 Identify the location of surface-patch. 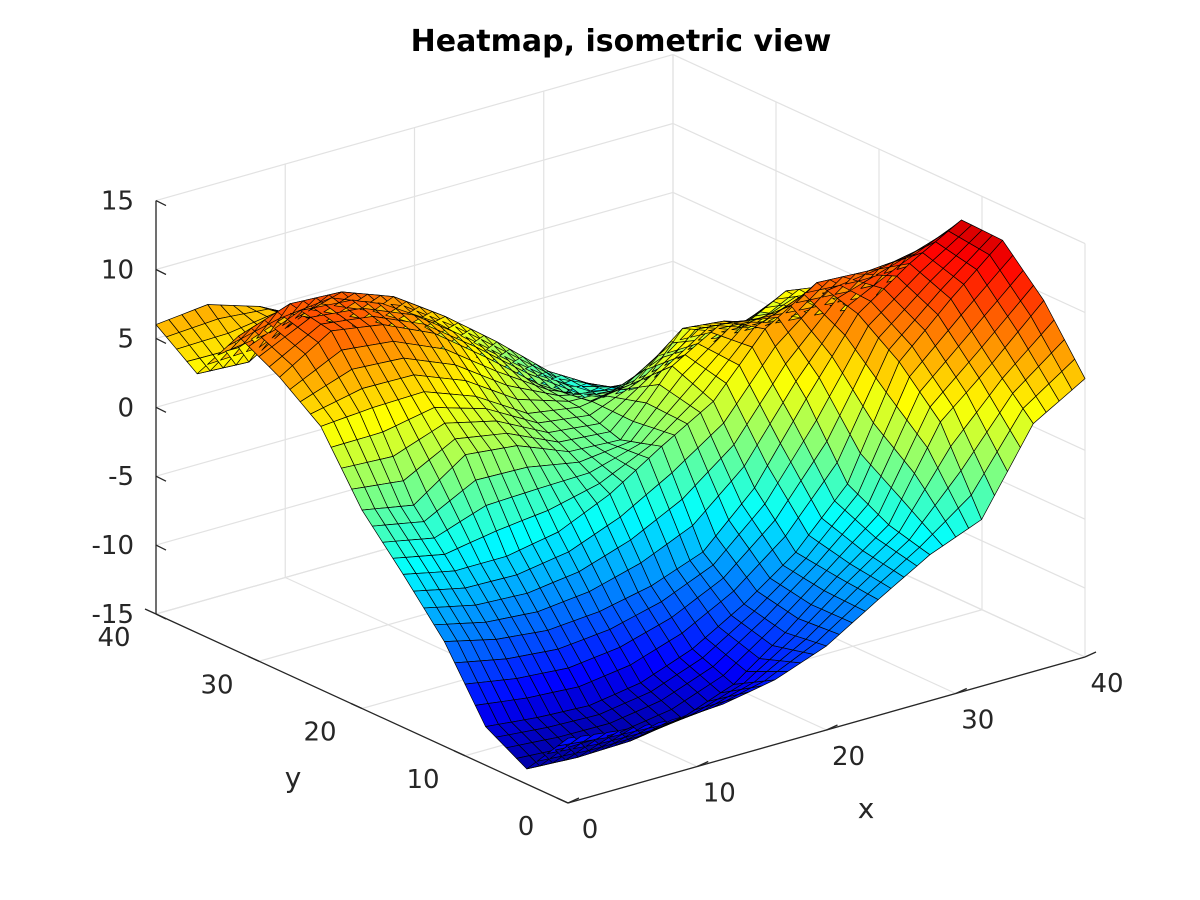
(1073, 374).